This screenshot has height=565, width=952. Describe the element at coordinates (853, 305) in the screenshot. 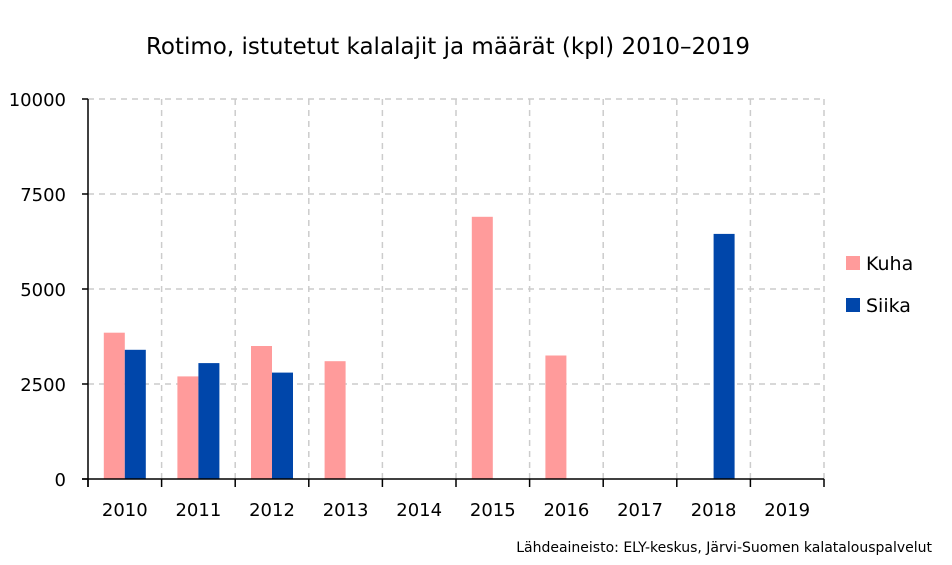

I see `legend-swatch-siika` at that location.